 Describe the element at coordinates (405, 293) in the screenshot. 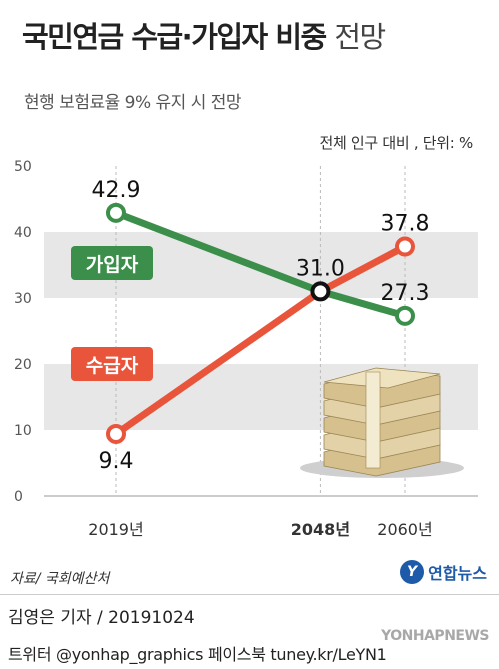

I see `data-label: 27.3` at that location.